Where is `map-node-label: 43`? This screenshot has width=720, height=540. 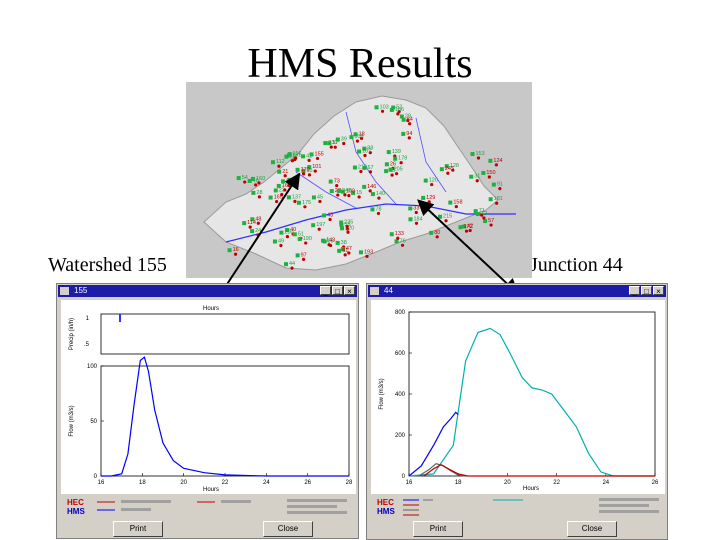
map-node-label: 43 is located at coordinates (330, 215).